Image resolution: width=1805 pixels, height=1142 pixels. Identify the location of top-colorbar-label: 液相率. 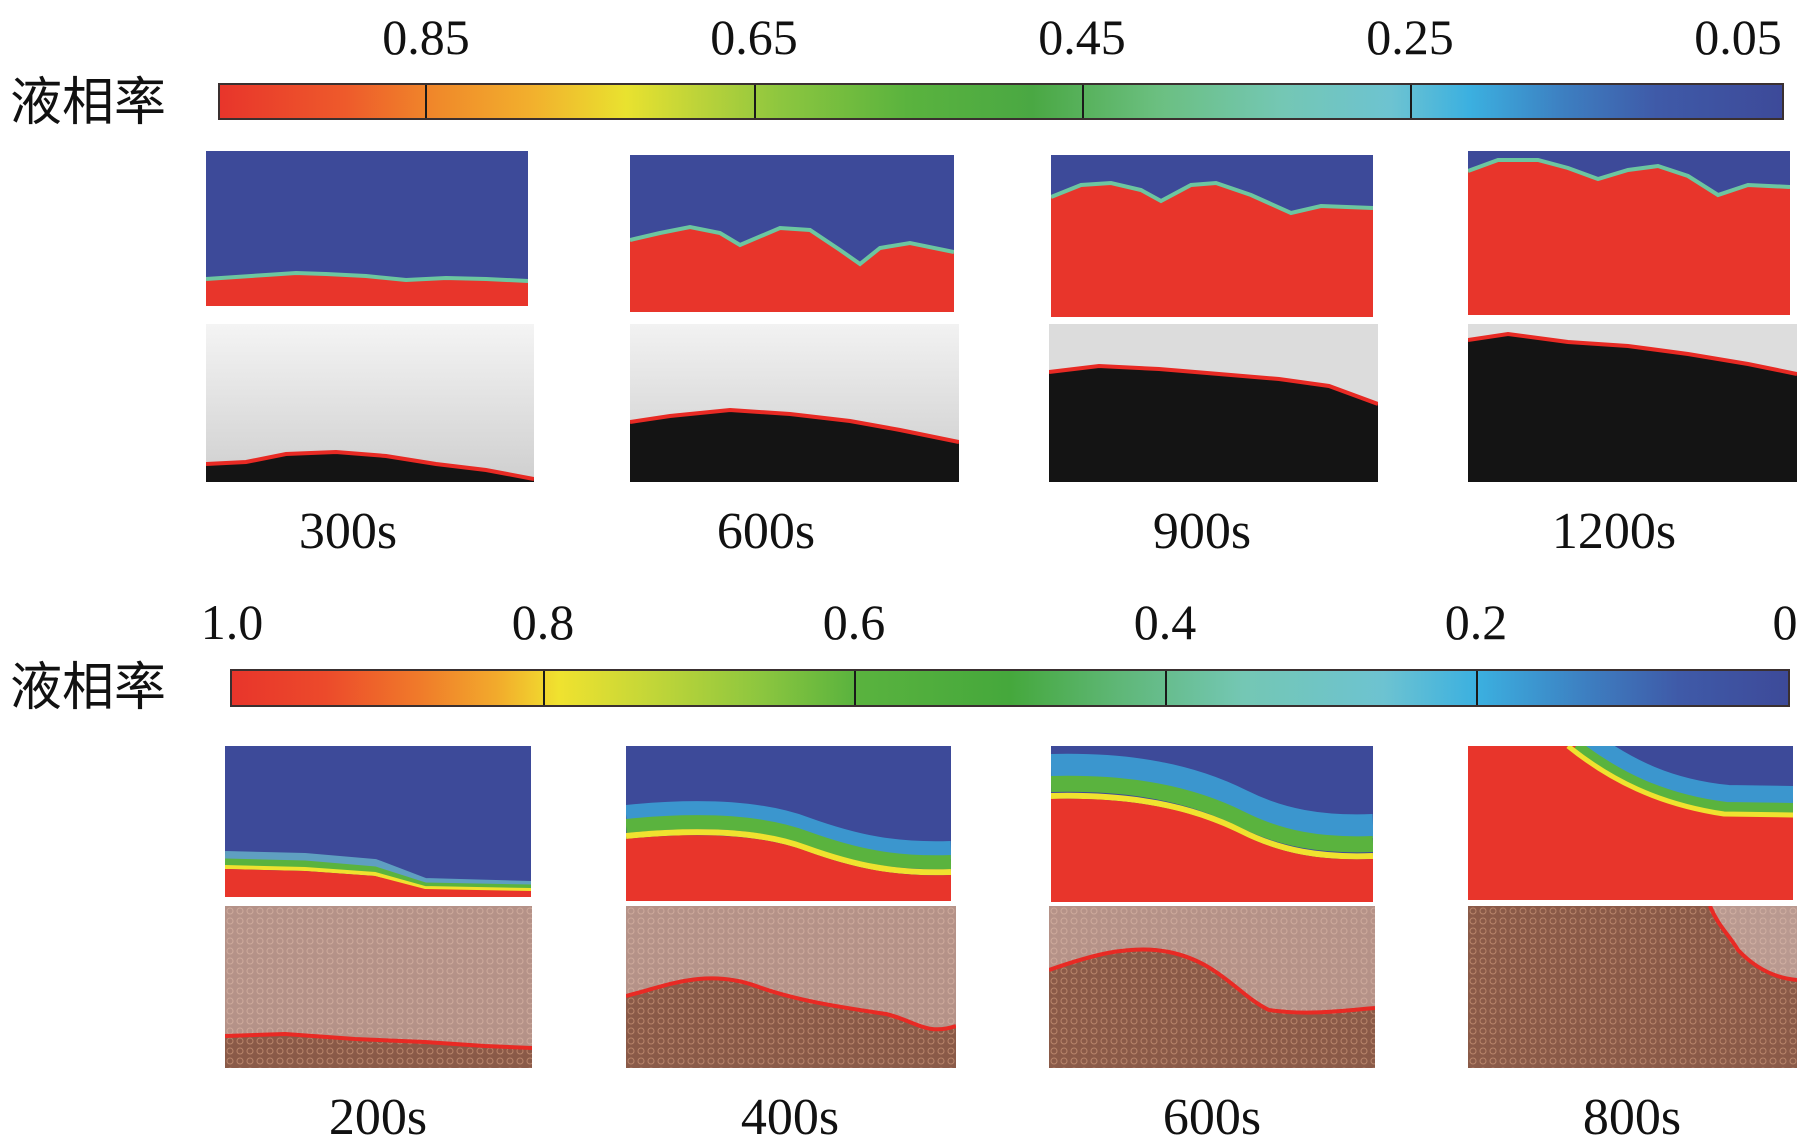
(88, 103).